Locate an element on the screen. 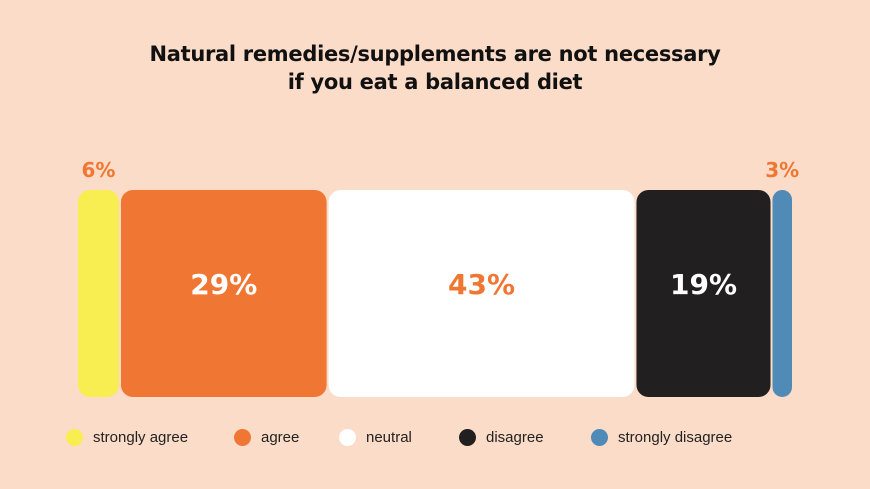 The image size is (870, 489). chart-title-line: if you eat a balanced diet is located at coordinates (435, 82).